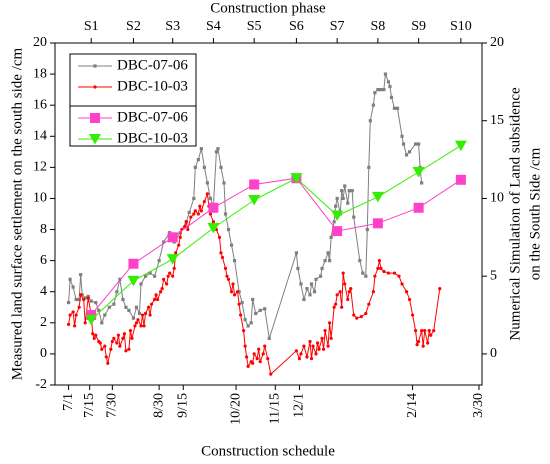 This screenshot has height=464, width=550. Describe the element at coordinates (68, 402) in the screenshot. I see `x-tick-label: 7/1` at that location.